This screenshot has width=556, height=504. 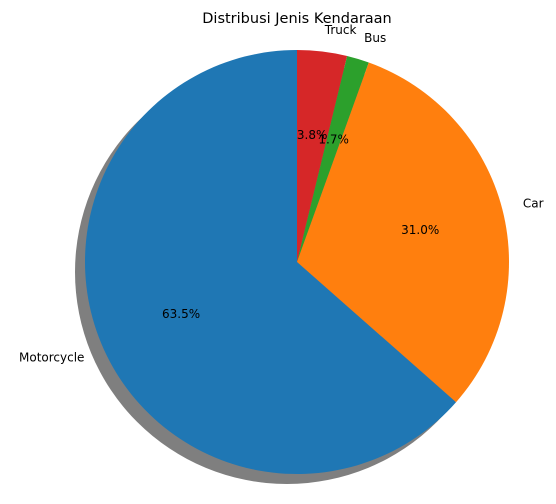 What do you see at coordinates (375, 38) in the screenshot?
I see `slice-label-bus: Bus` at bounding box center [375, 38].